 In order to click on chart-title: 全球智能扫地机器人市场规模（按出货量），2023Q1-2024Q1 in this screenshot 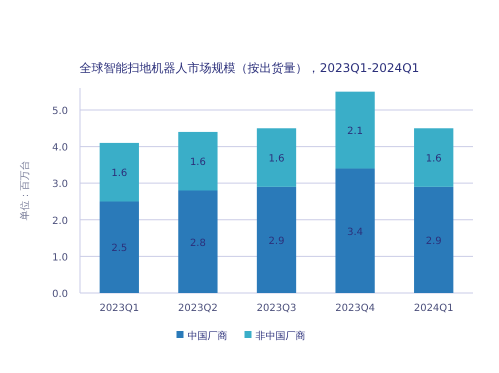, I will do `click(250, 68)`.